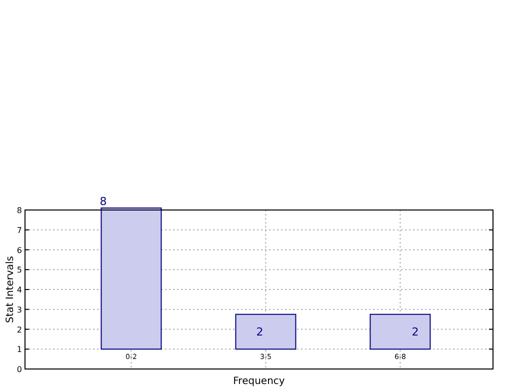 The image size is (520, 390). I want to click on y-tick-label: 1, so click(19, 349).